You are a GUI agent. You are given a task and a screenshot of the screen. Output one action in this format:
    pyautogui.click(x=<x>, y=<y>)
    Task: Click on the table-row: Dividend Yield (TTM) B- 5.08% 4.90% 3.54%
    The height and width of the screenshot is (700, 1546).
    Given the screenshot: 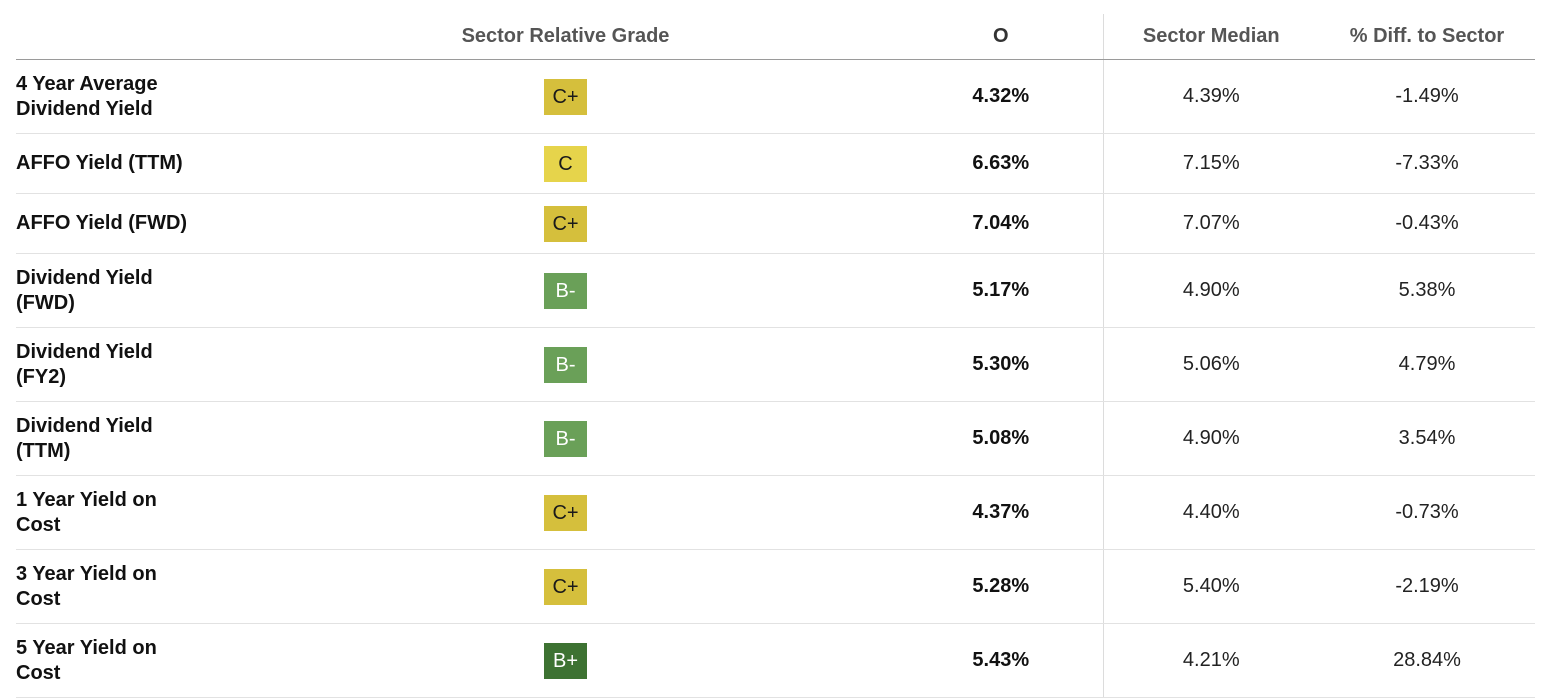 What is the action you would take?
    pyautogui.click(x=775, y=438)
    